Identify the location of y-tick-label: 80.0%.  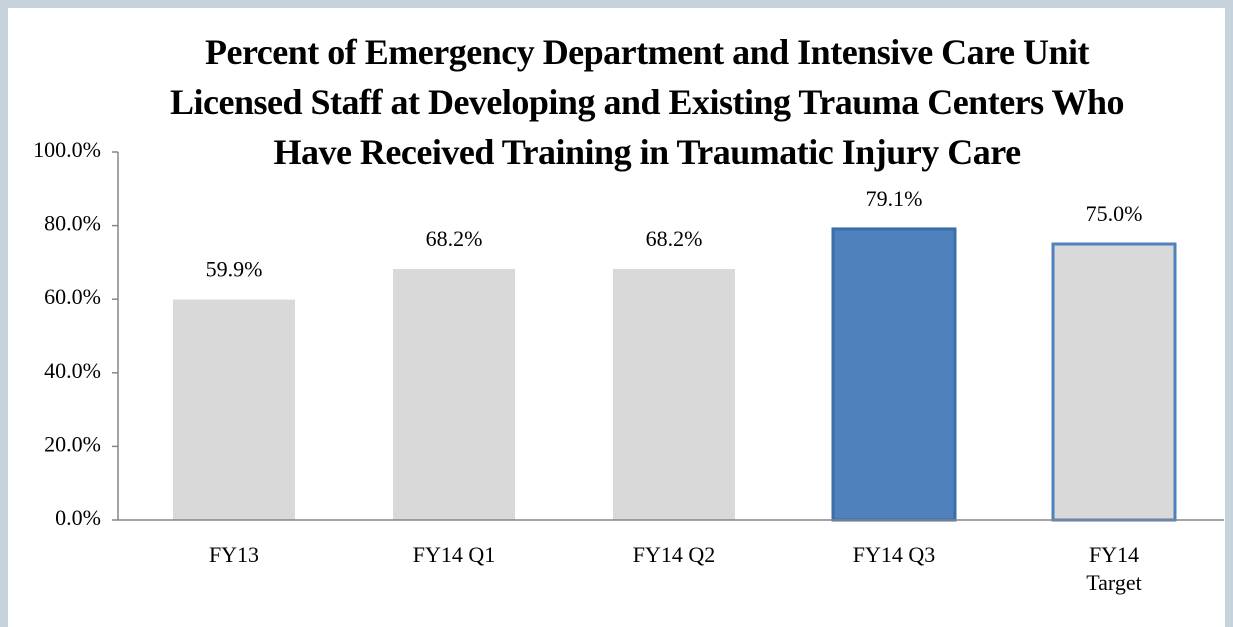
(72, 223).